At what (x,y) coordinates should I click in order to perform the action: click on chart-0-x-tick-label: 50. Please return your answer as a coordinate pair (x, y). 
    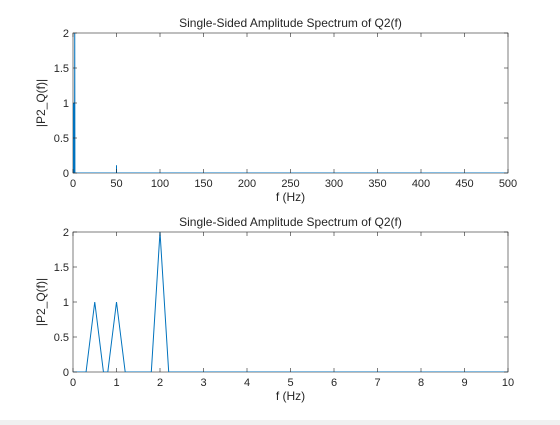
    Looking at the image, I should click on (116, 184).